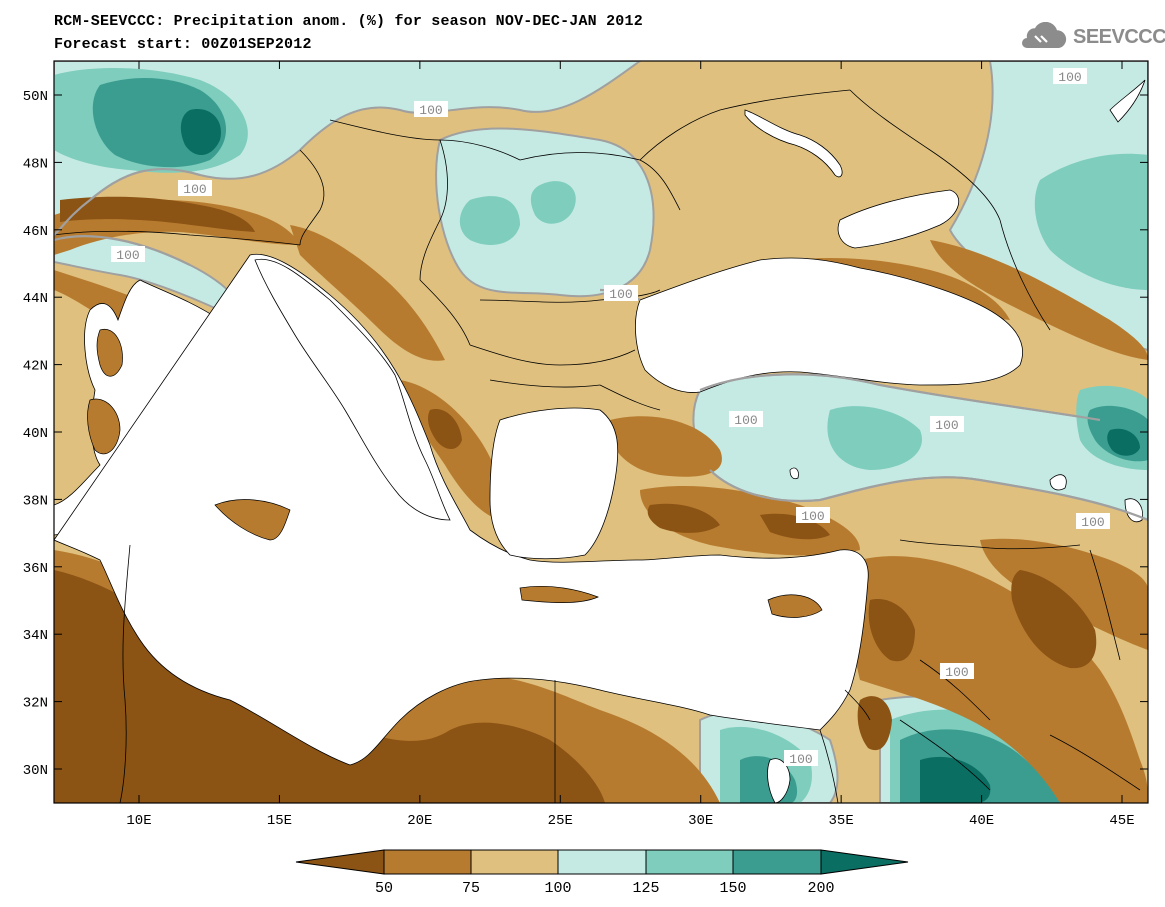  I want to click on lon-tick-label: 25E, so click(560, 821).